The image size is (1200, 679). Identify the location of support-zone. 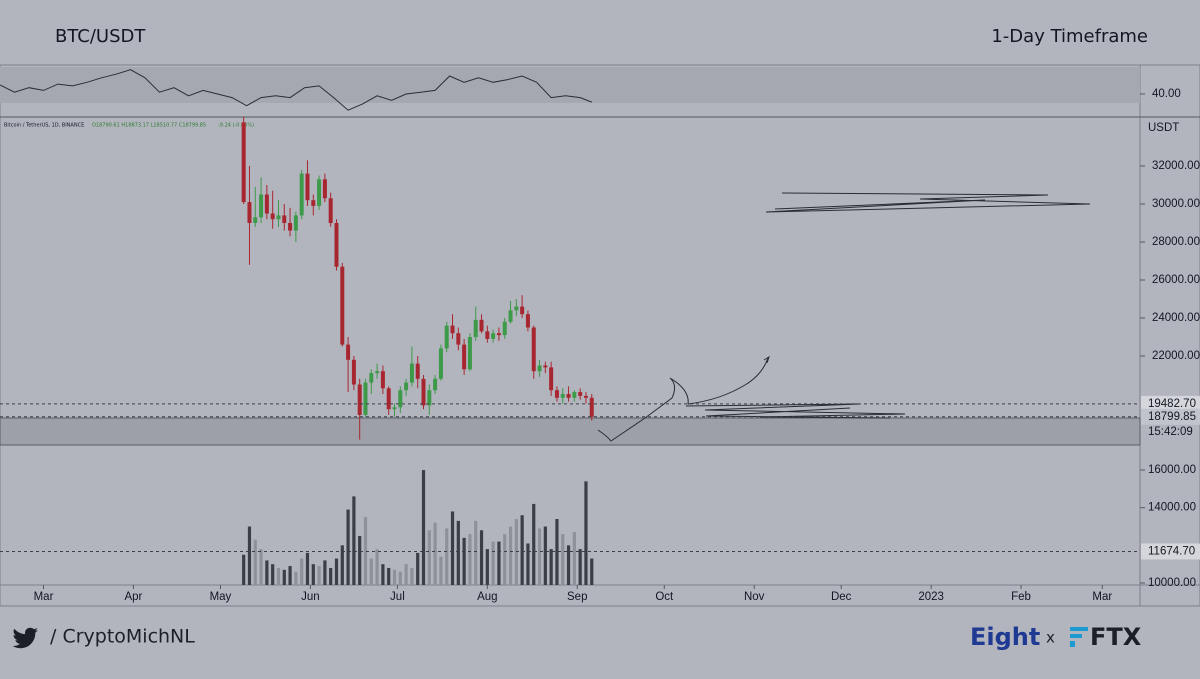
(570, 431).